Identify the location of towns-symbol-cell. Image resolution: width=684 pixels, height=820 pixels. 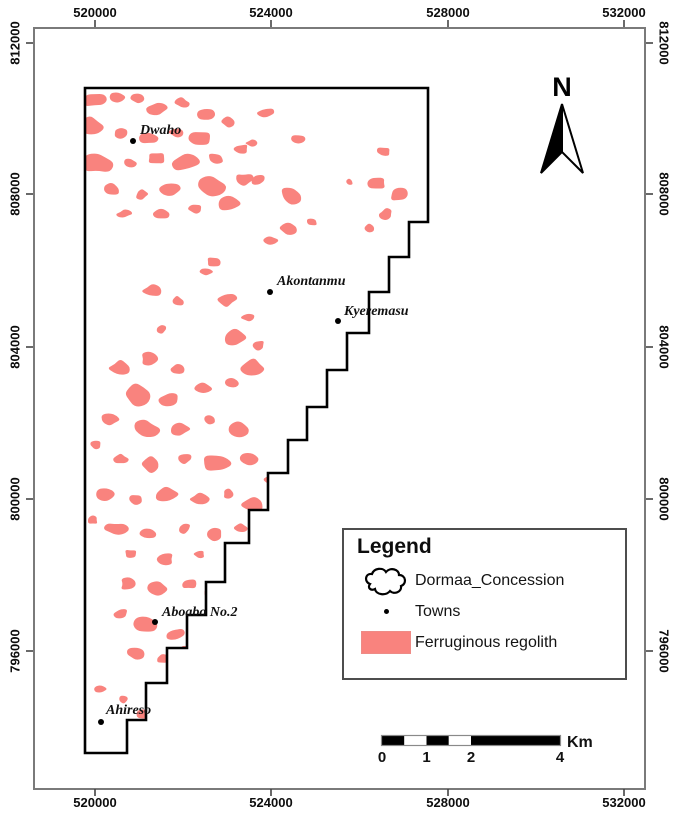
(386, 611).